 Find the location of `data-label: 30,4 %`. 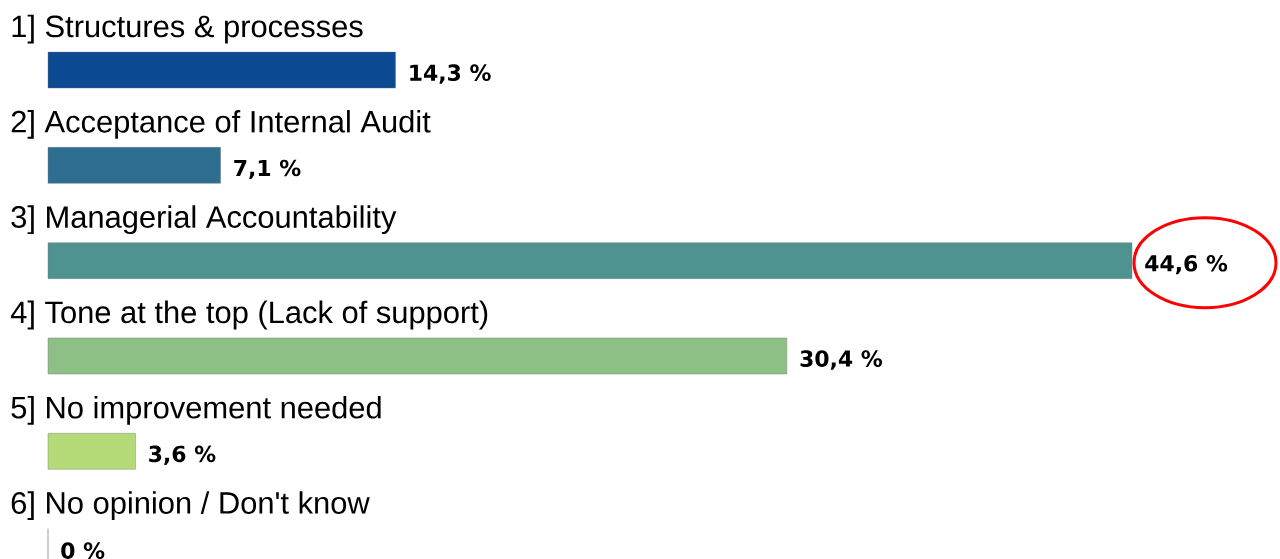

data-label: 30,4 % is located at coordinates (841, 360).